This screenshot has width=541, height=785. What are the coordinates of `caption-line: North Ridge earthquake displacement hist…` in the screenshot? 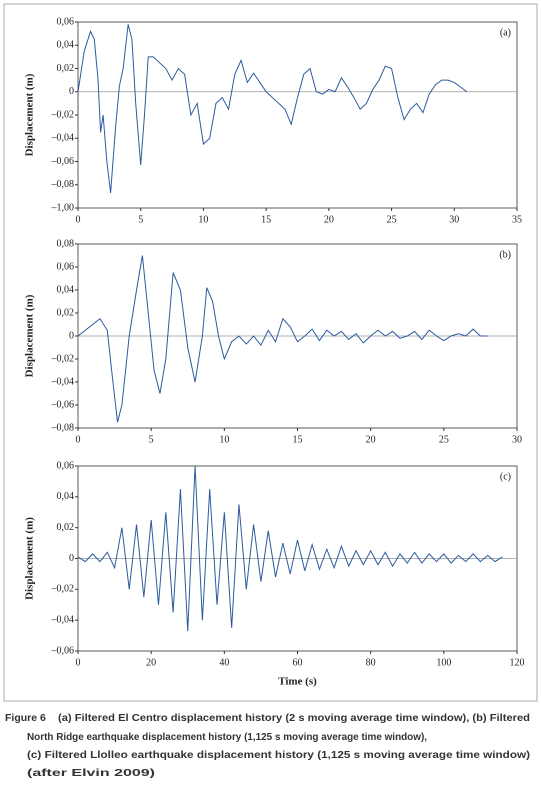 It's located at (227, 737).